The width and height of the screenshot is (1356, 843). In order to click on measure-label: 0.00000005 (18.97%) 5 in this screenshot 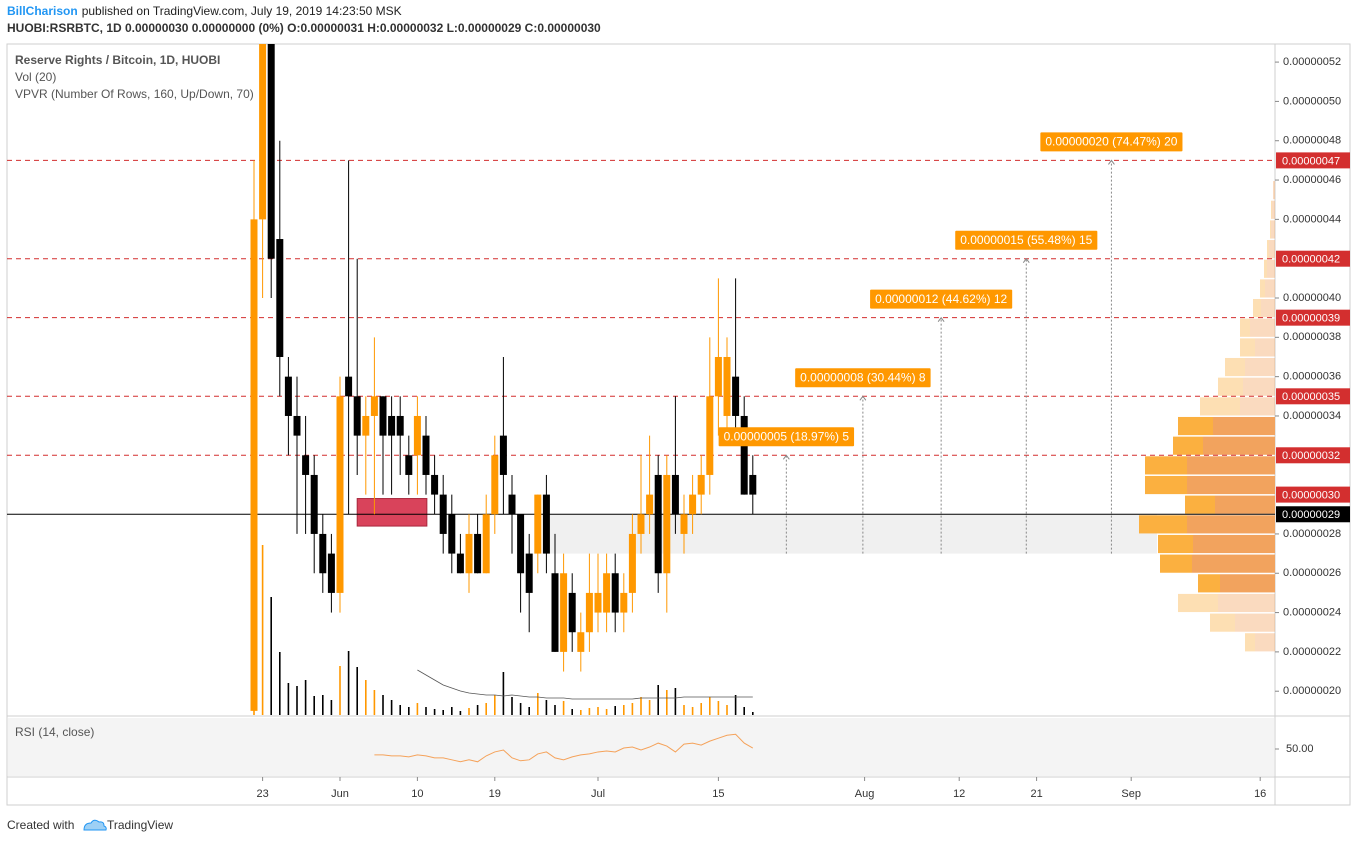, I will do `click(787, 436)`.